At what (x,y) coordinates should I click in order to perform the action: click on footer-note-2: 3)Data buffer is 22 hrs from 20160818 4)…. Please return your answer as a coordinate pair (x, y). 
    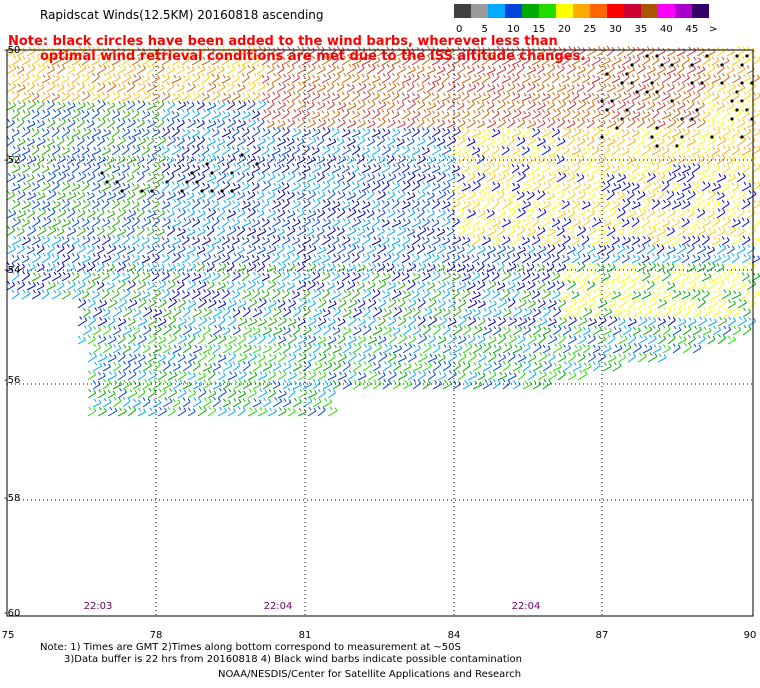
    Looking at the image, I should click on (293, 659).